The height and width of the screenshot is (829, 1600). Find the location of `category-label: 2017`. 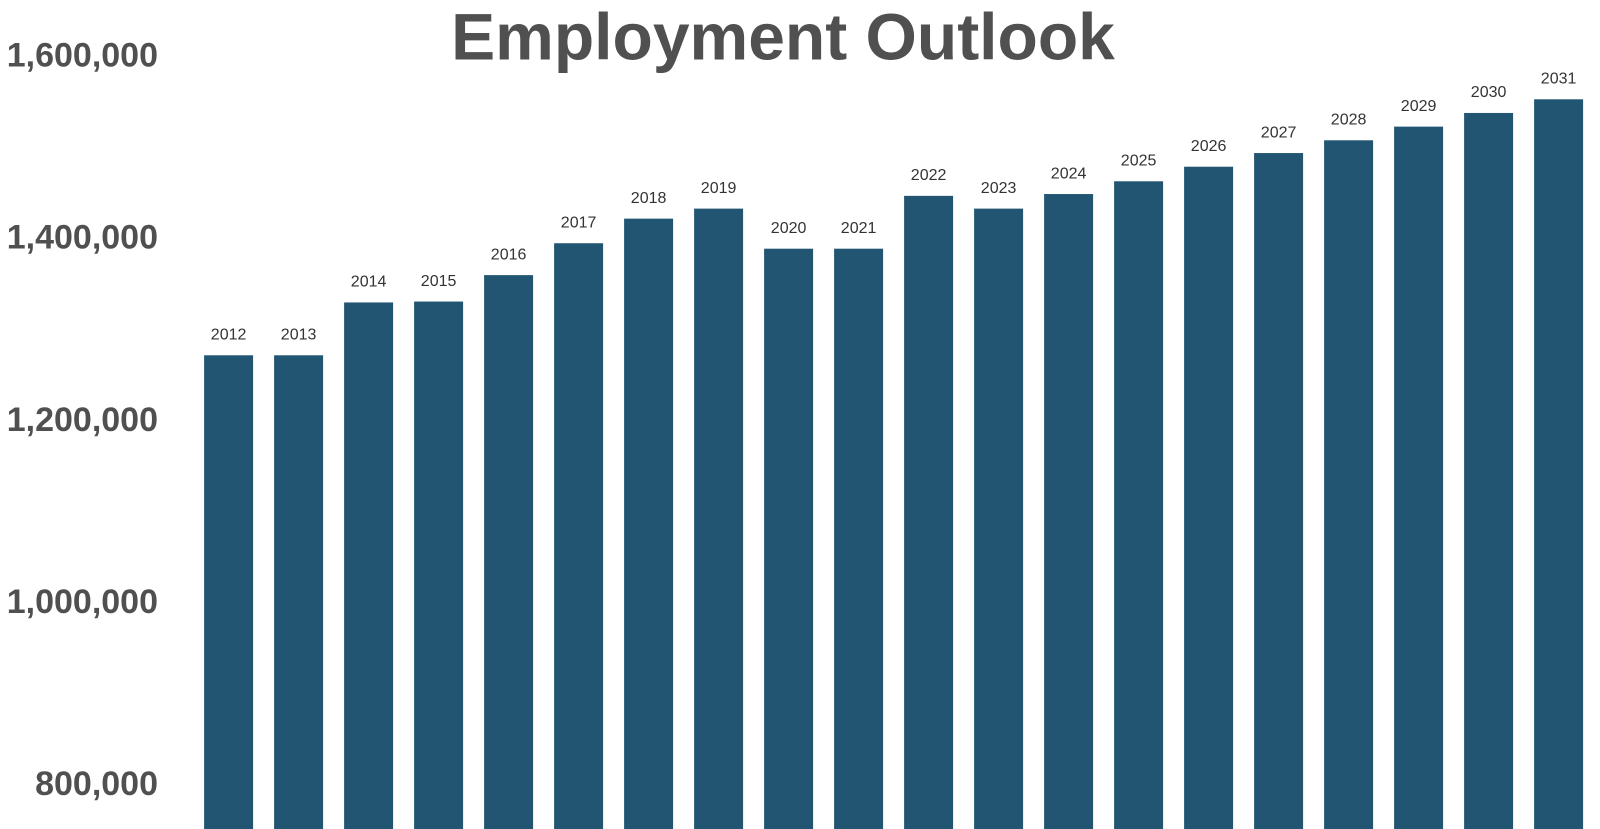

category-label: 2017 is located at coordinates (579, 222).